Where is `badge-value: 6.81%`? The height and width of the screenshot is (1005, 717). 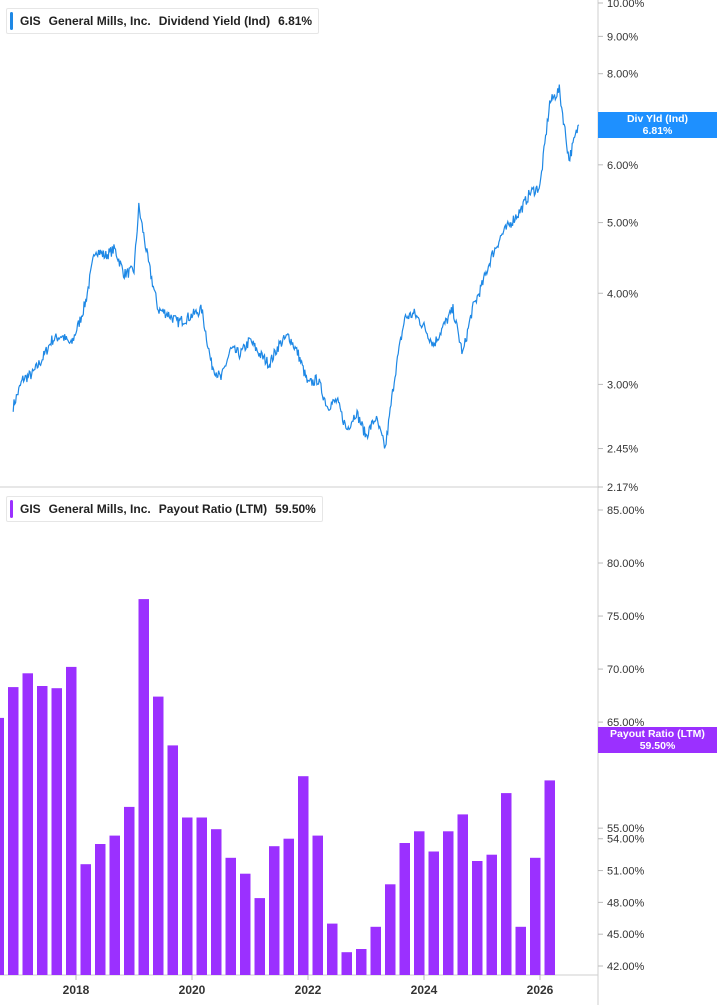
badge-value: 6.81% is located at coordinates (657, 131).